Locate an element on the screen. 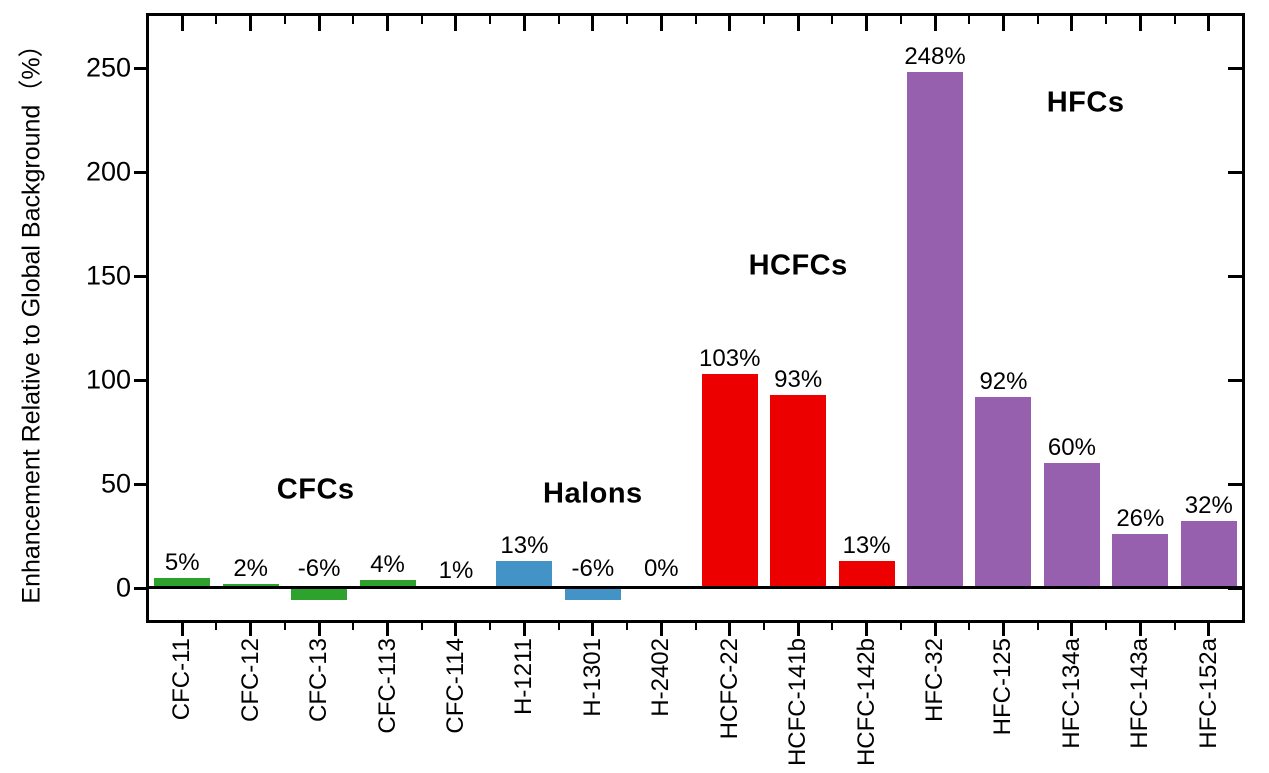 The height and width of the screenshot is (773, 1269). bar-value-label: 0% is located at coordinates (661, 568).